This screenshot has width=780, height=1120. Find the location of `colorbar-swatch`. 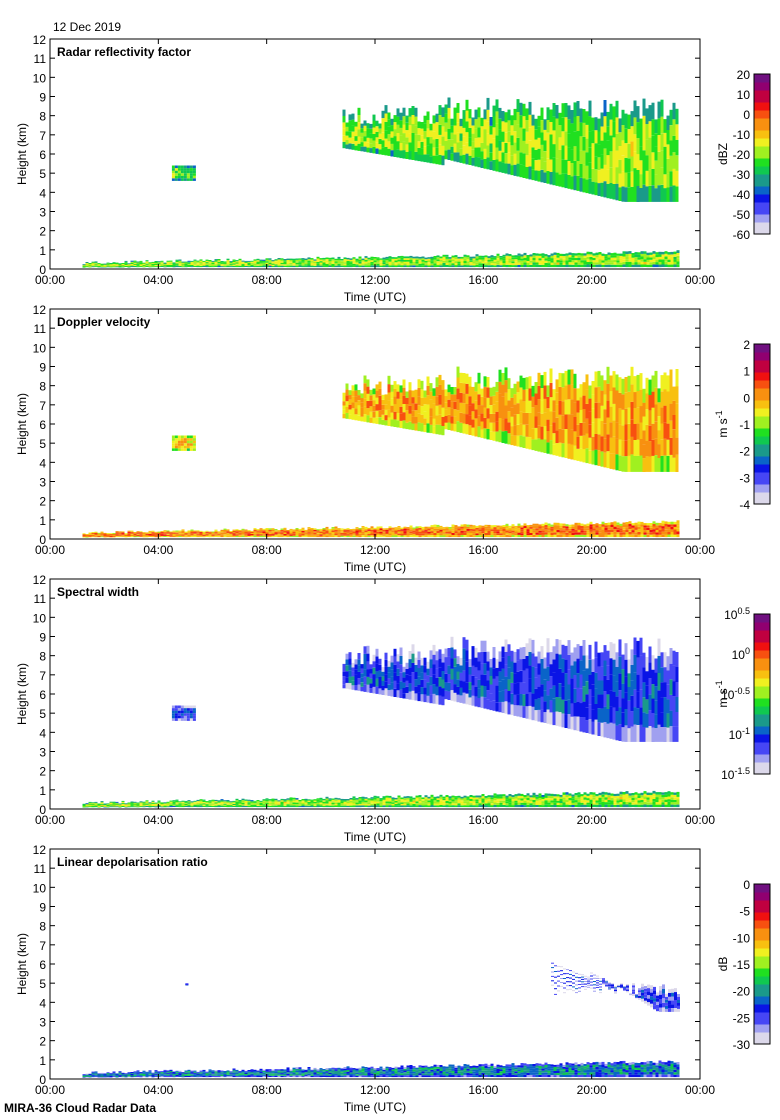

colorbar-swatch is located at coordinates (762, 156).